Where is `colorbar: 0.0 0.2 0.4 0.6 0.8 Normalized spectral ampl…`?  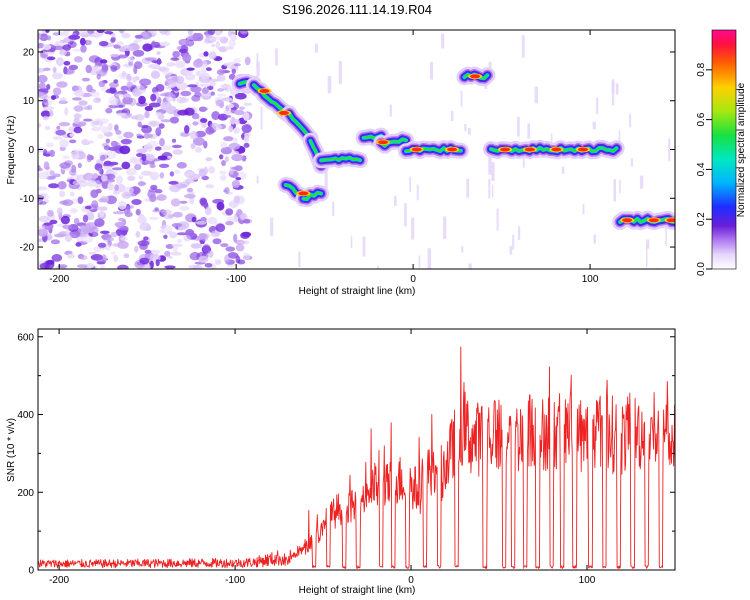 colorbar: 0.0 0.2 0.4 0.6 0.8 Normalized spectral ampl… is located at coordinates (721, 152).